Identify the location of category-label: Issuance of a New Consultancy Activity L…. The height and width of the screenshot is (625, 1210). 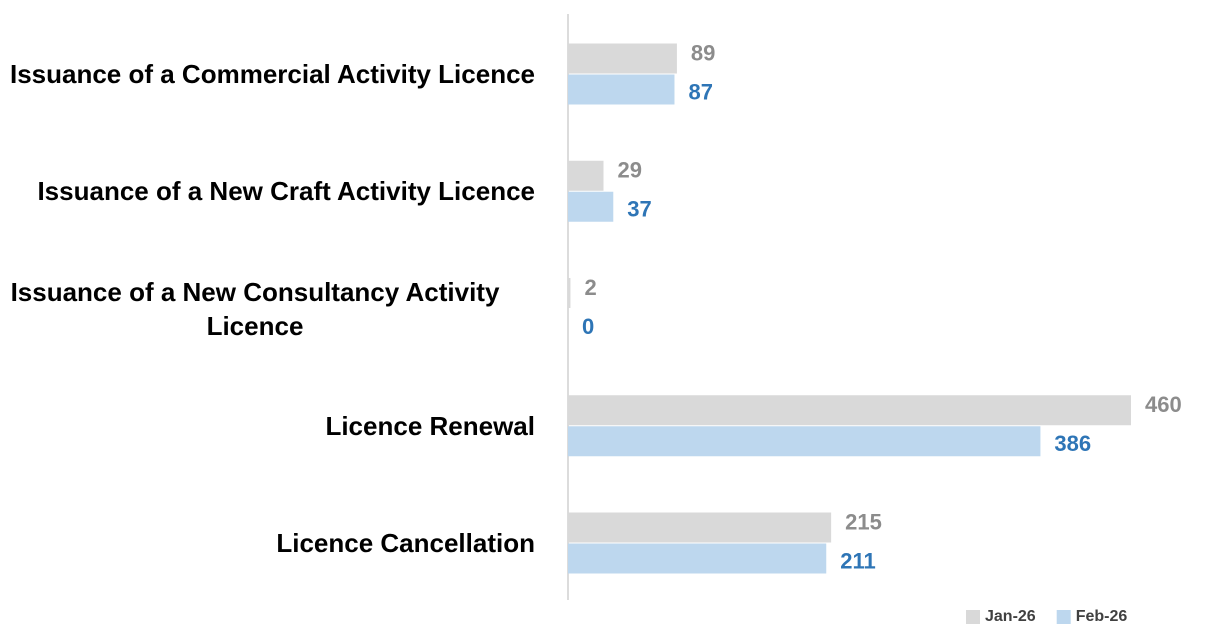
(255, 308).